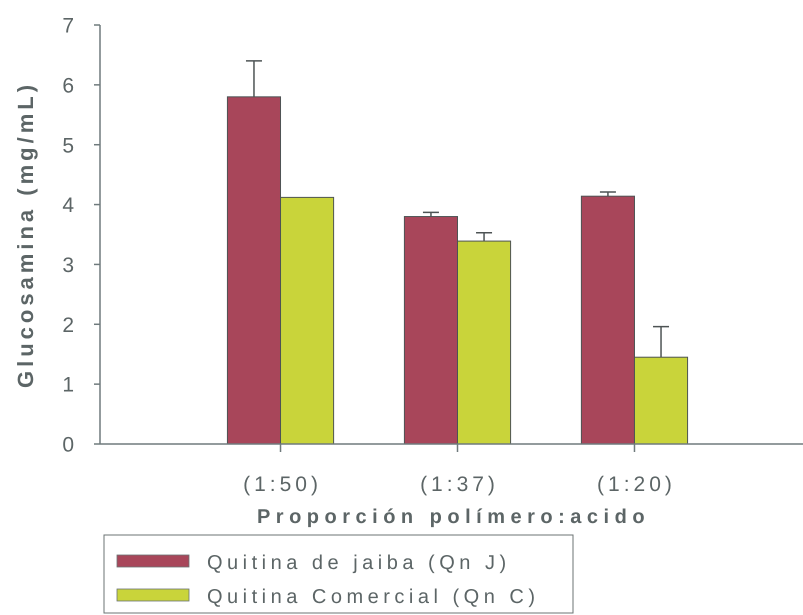 This screenshot has height=615, width=803. What do you see at coordinates (68, 206) in the screenshot?
I see `y-tick-label: 4` at bounding box center [68, 206].